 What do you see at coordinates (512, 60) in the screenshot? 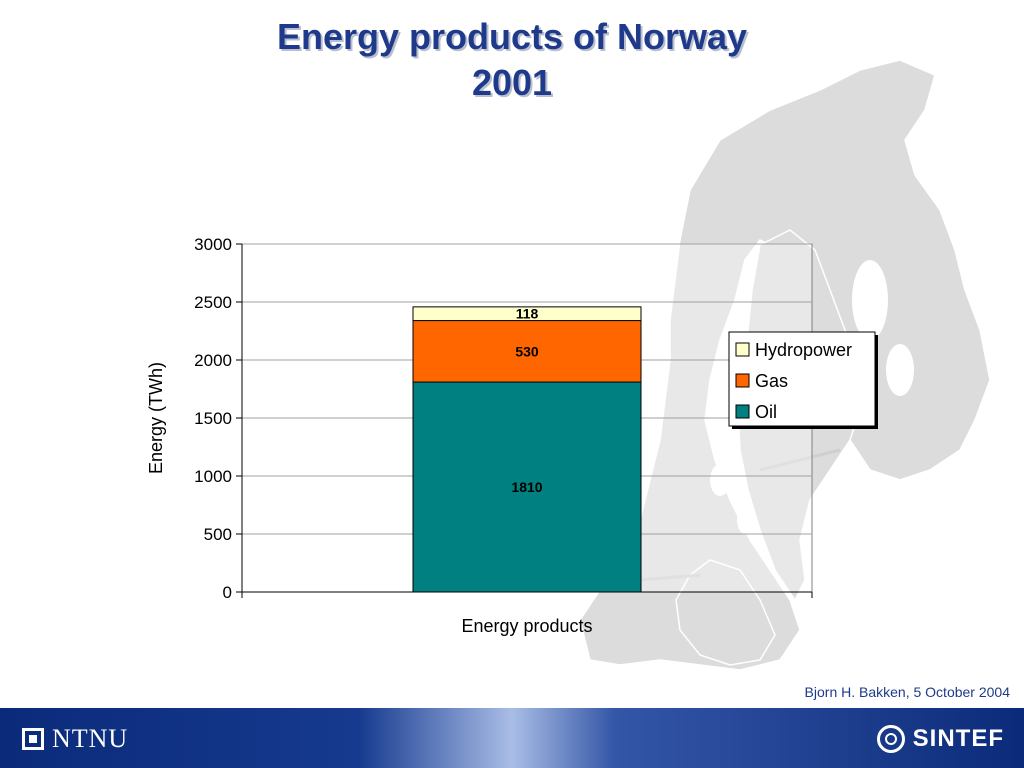
I see `slide-title: Energy products of Norway 2001` at bounding box center [512, 60].